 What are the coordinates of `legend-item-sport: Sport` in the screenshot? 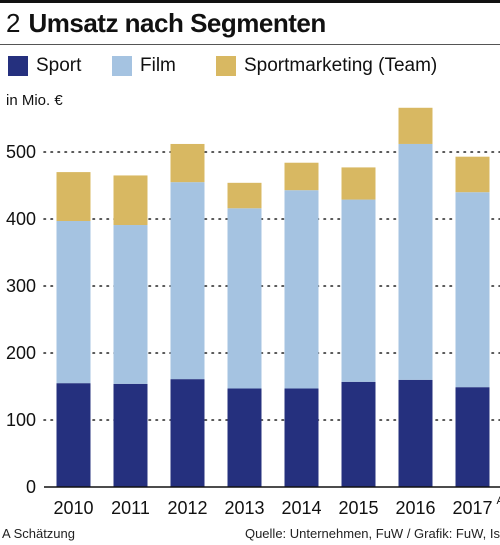 It's located at (44, 66).